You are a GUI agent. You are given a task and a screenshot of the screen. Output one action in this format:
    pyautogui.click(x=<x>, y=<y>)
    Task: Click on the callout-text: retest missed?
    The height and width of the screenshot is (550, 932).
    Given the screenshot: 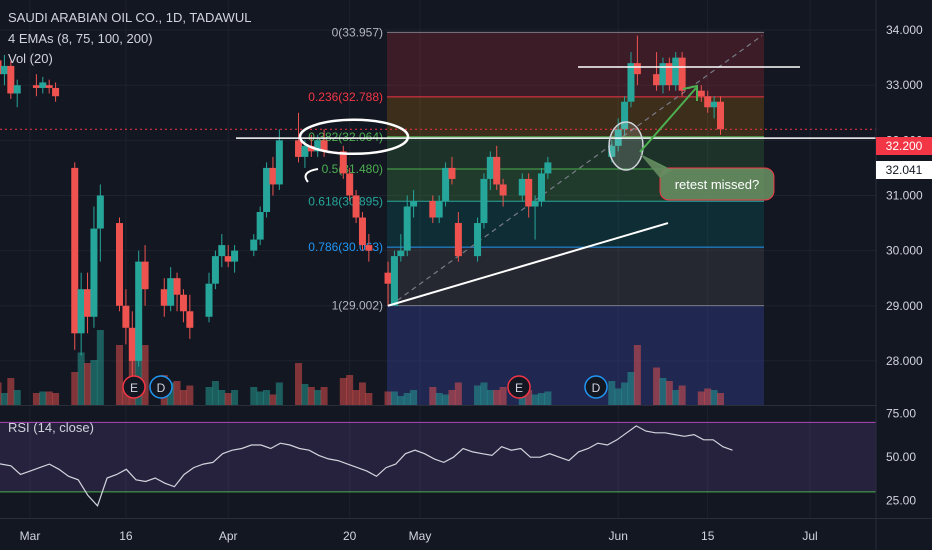 What is the action you would take?
    pyautogui.click(x=717, y=184)
    